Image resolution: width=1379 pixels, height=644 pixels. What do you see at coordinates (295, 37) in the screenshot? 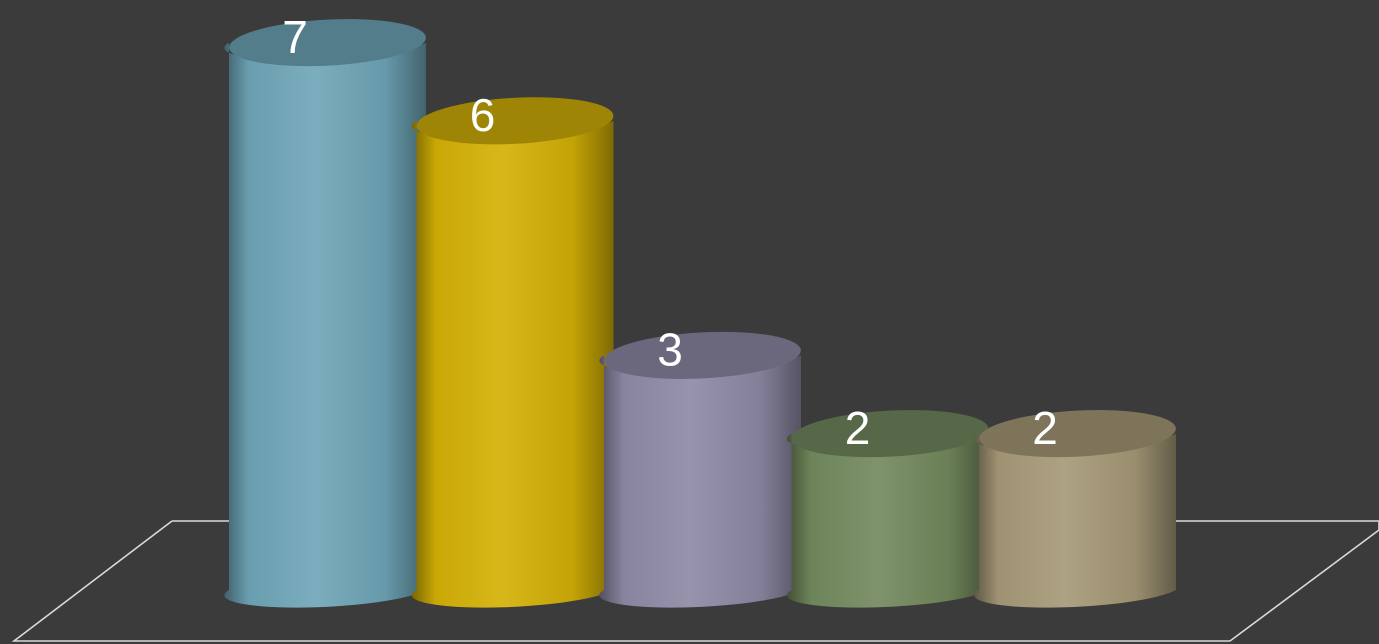
I see `data-label: 7` at bounding box center [295, 37].